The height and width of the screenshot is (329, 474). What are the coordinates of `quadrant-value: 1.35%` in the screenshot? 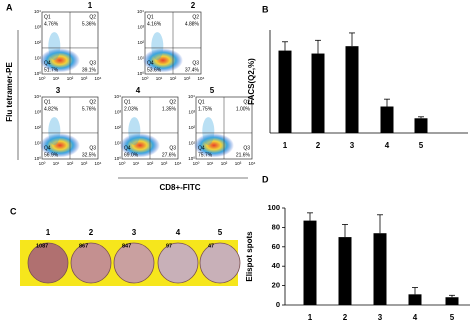 It's located at (169, 109).